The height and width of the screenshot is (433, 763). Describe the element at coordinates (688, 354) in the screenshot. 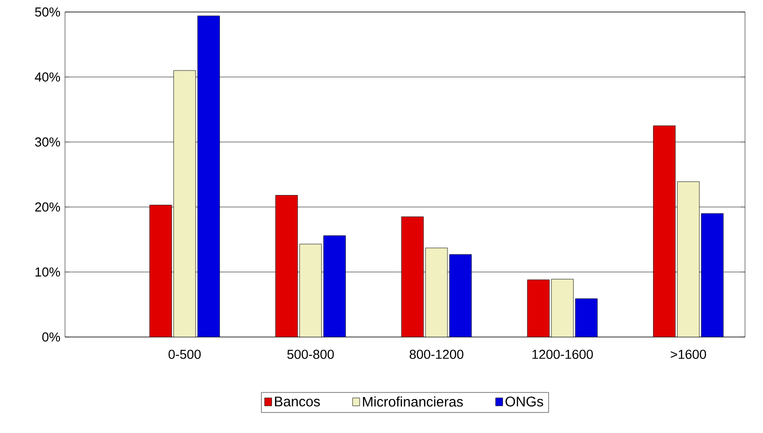

I see `x-tick-label: >1600` at that location.